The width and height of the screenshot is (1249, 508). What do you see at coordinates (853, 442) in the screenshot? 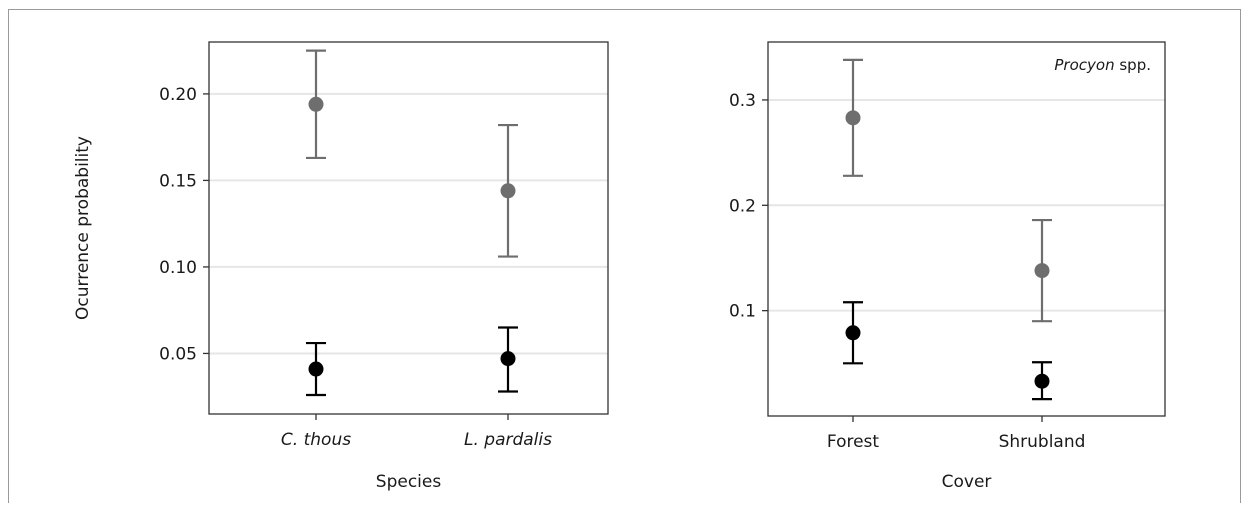
I see `panel-2-x-tick-label: Forest` at bounding box center [853, 442].